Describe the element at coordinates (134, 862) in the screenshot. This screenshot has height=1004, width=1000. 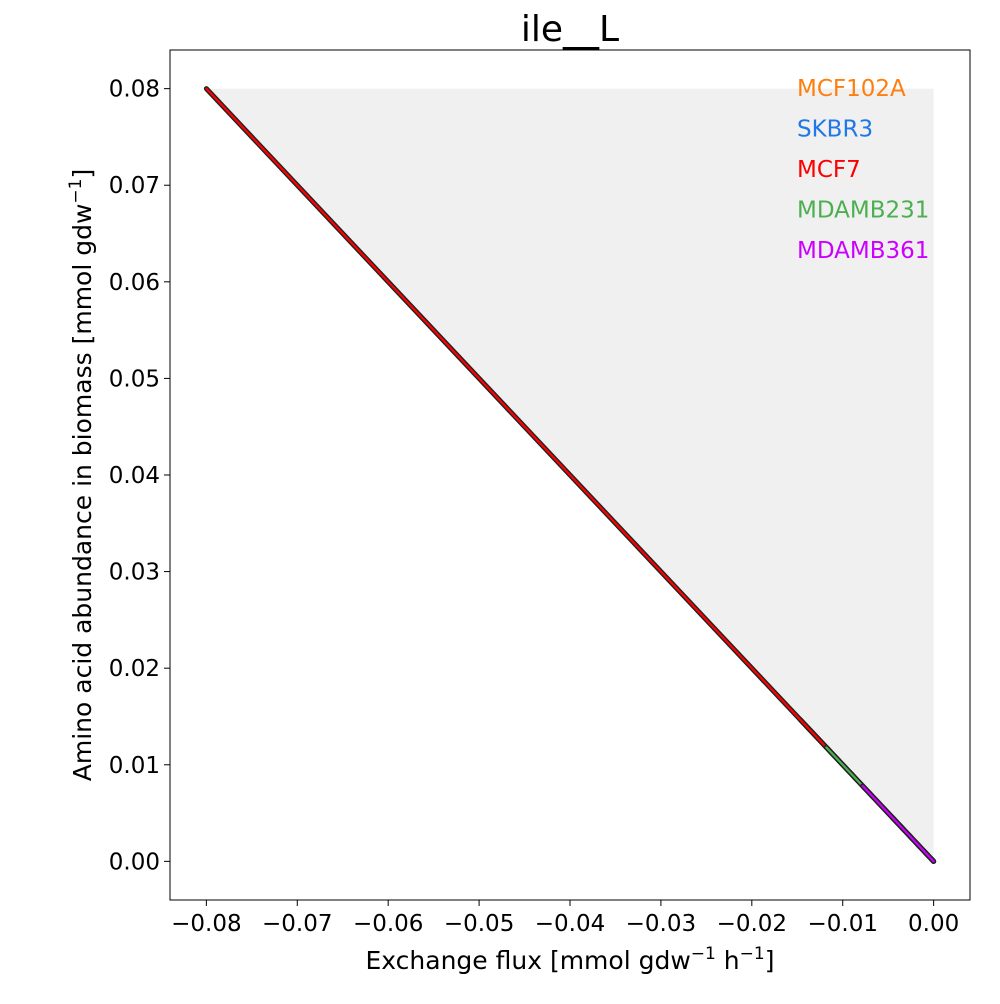
I see `y-tick-label: 0.00` at that location.